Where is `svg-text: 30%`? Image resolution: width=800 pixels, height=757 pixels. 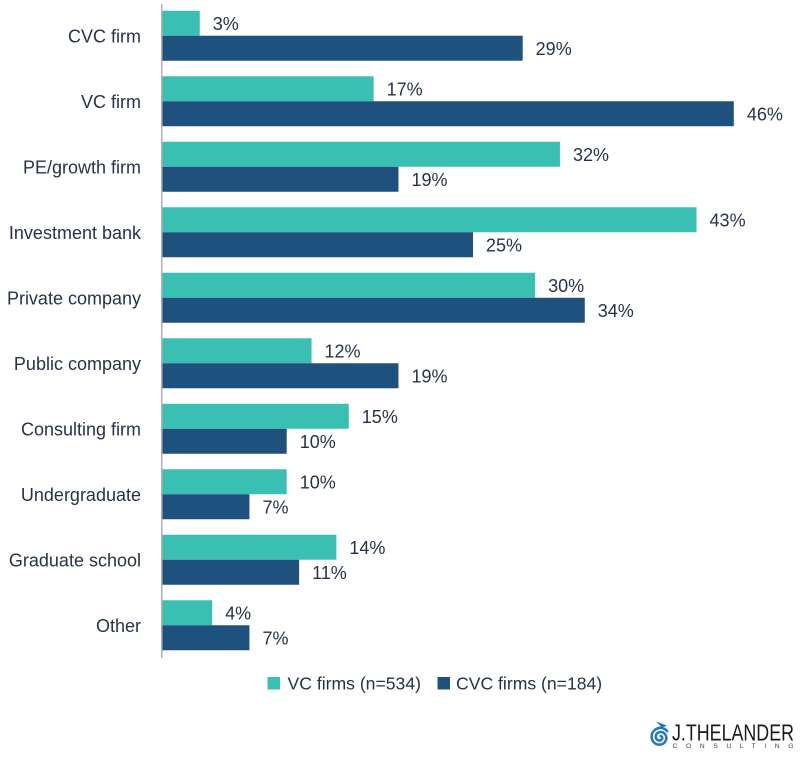 svg-text: 30% is located at coordinates (566, 286).